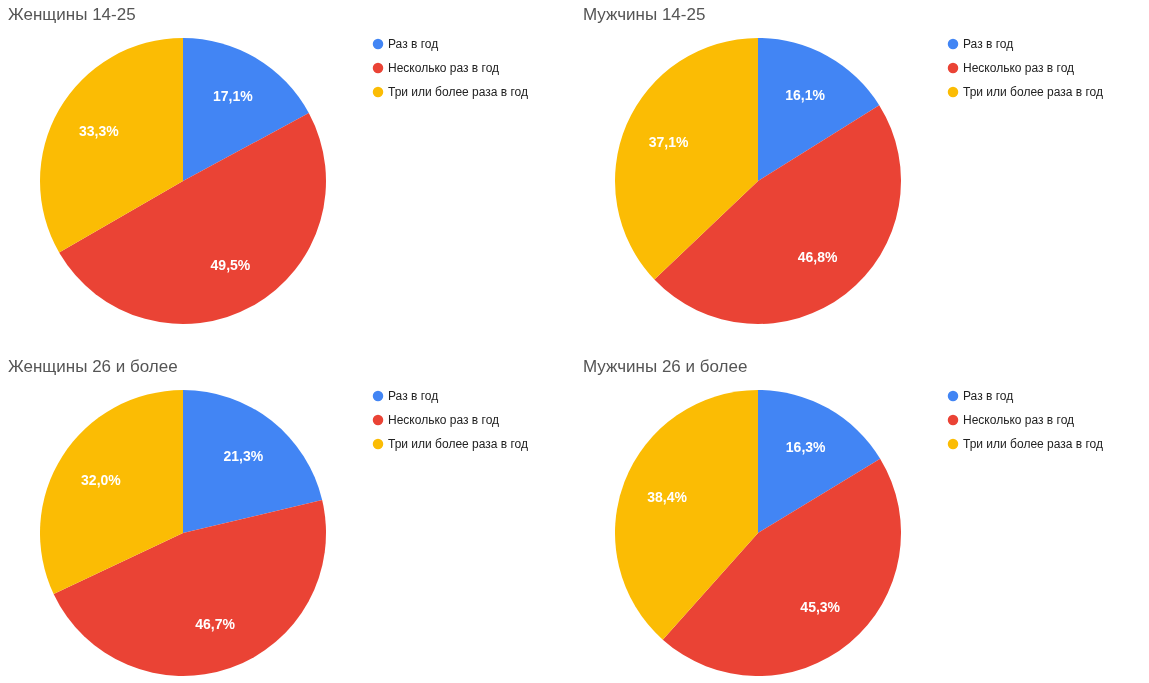 The image size is (1149, 683). What do you see at coordinates (644, 14) in the screenshot?
I see `chart-title: Мужчины 14-25` at bounding box center [644, 14].